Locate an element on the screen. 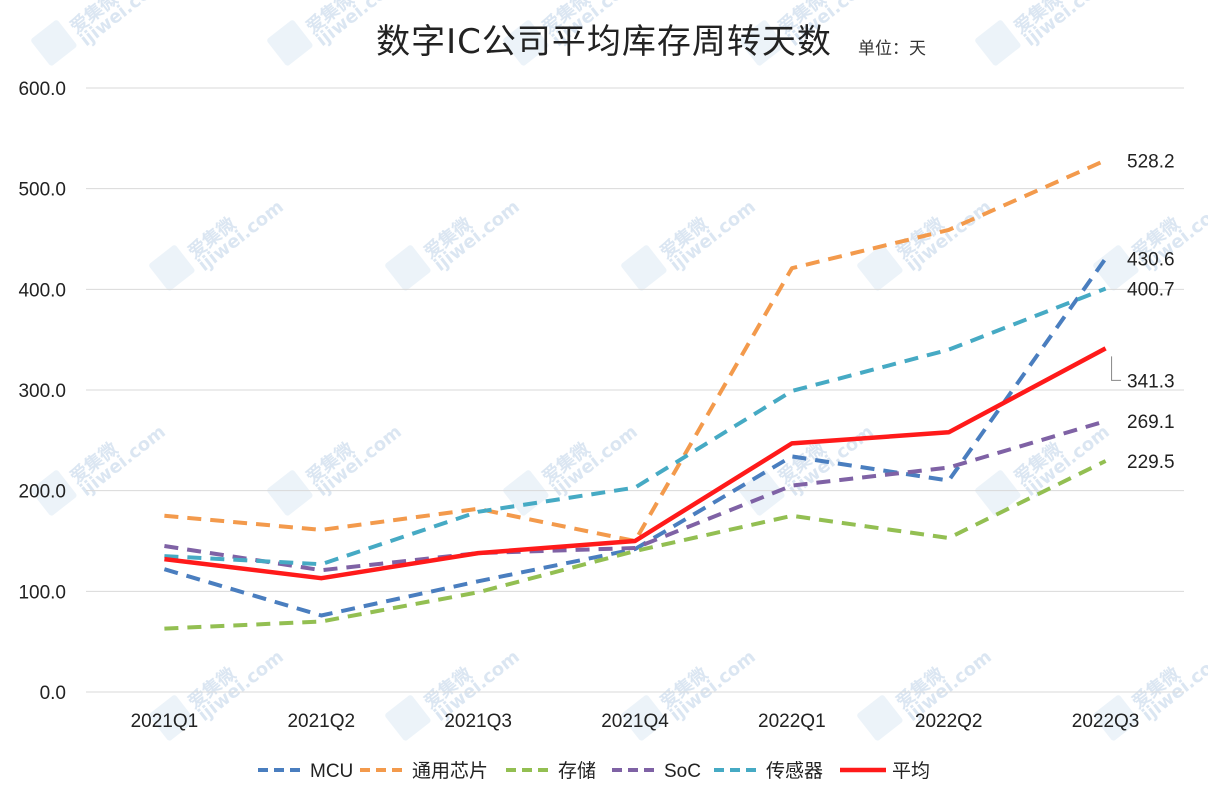 This screenshot has width=1208, height=802. legend-item: SoC is located at coordinates (656, 771).